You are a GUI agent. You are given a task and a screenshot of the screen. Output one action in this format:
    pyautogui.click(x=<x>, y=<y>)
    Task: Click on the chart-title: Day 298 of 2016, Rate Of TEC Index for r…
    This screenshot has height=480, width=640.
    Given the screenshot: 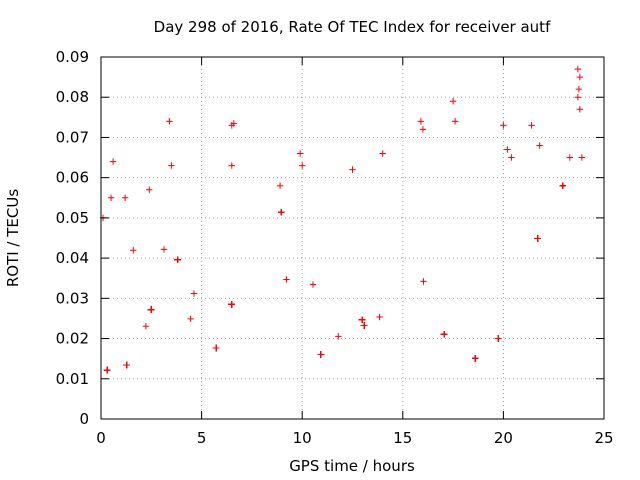 What is the action you would take?
    pyautogui.click(x=352, y=27)
    